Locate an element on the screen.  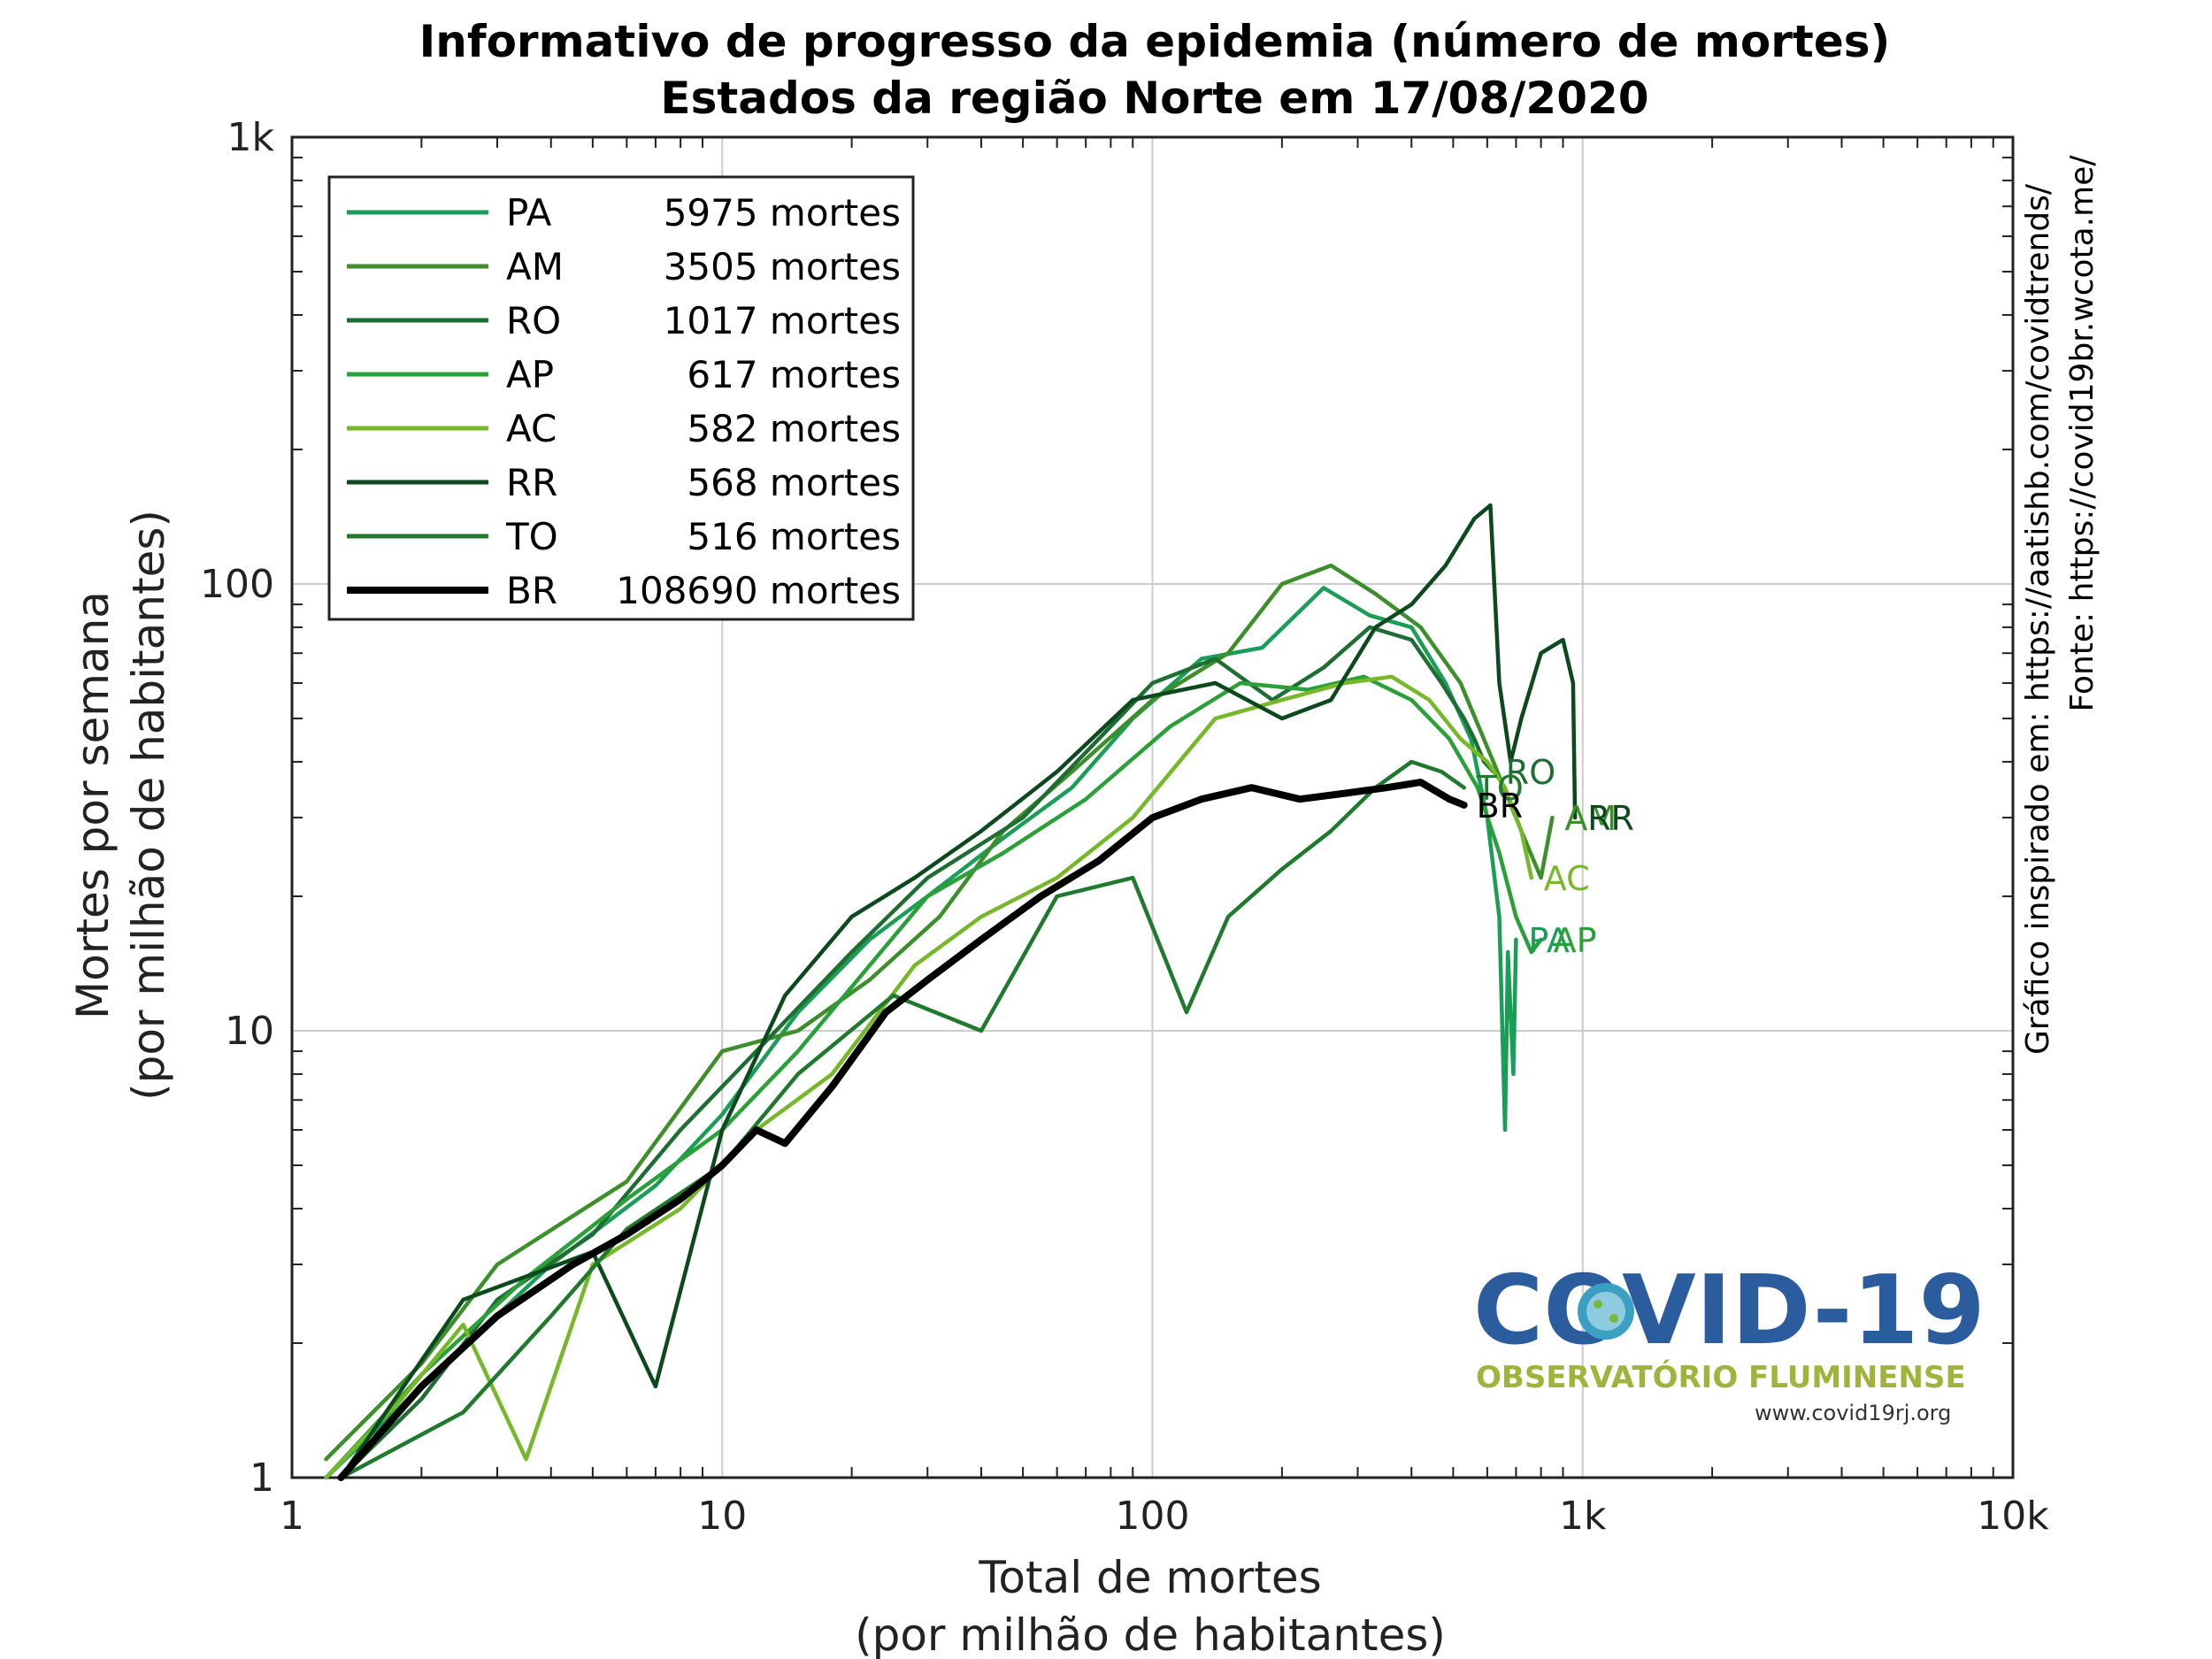
legend-name-ap: AP is located at coordinates (530, 375).